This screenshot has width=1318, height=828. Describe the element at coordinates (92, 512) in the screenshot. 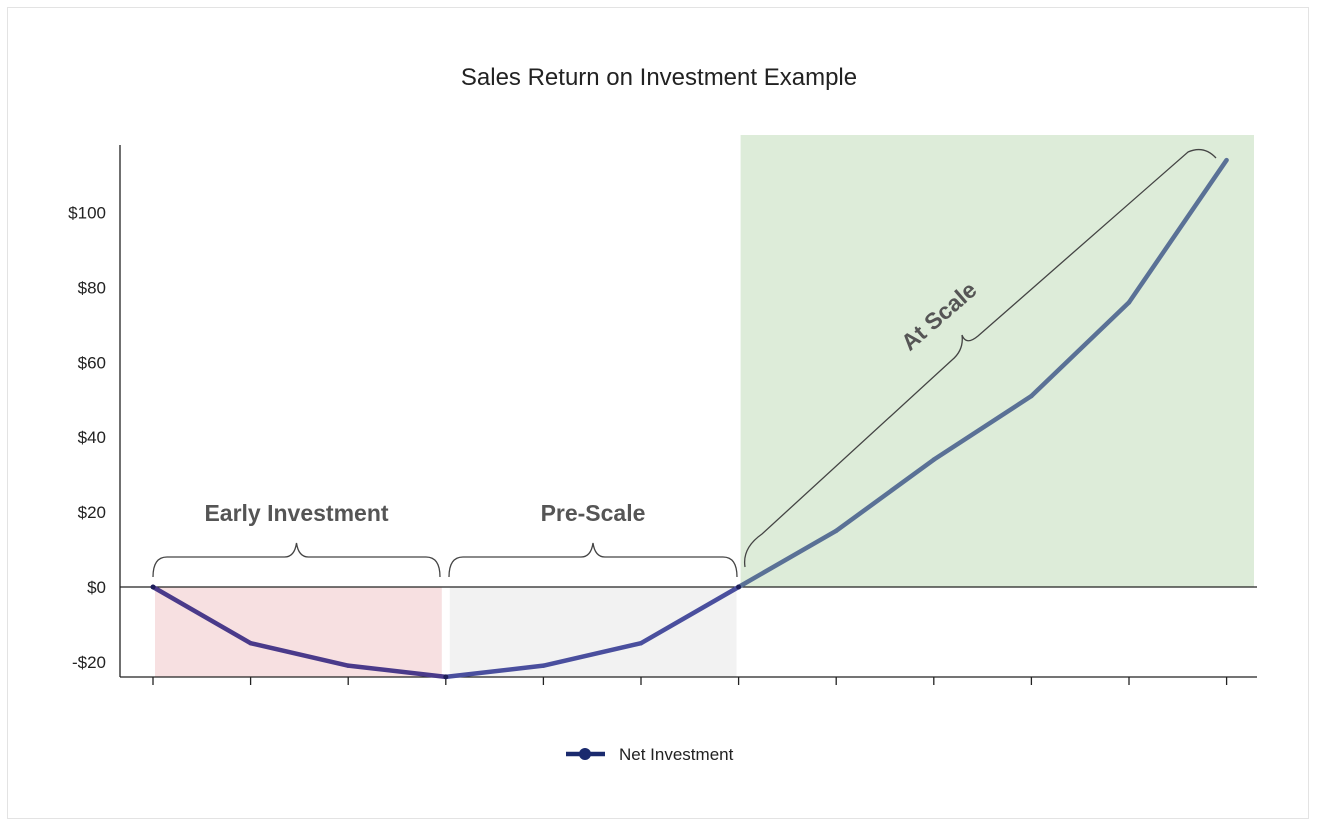

I see `y-tick-label: $20` at that location.